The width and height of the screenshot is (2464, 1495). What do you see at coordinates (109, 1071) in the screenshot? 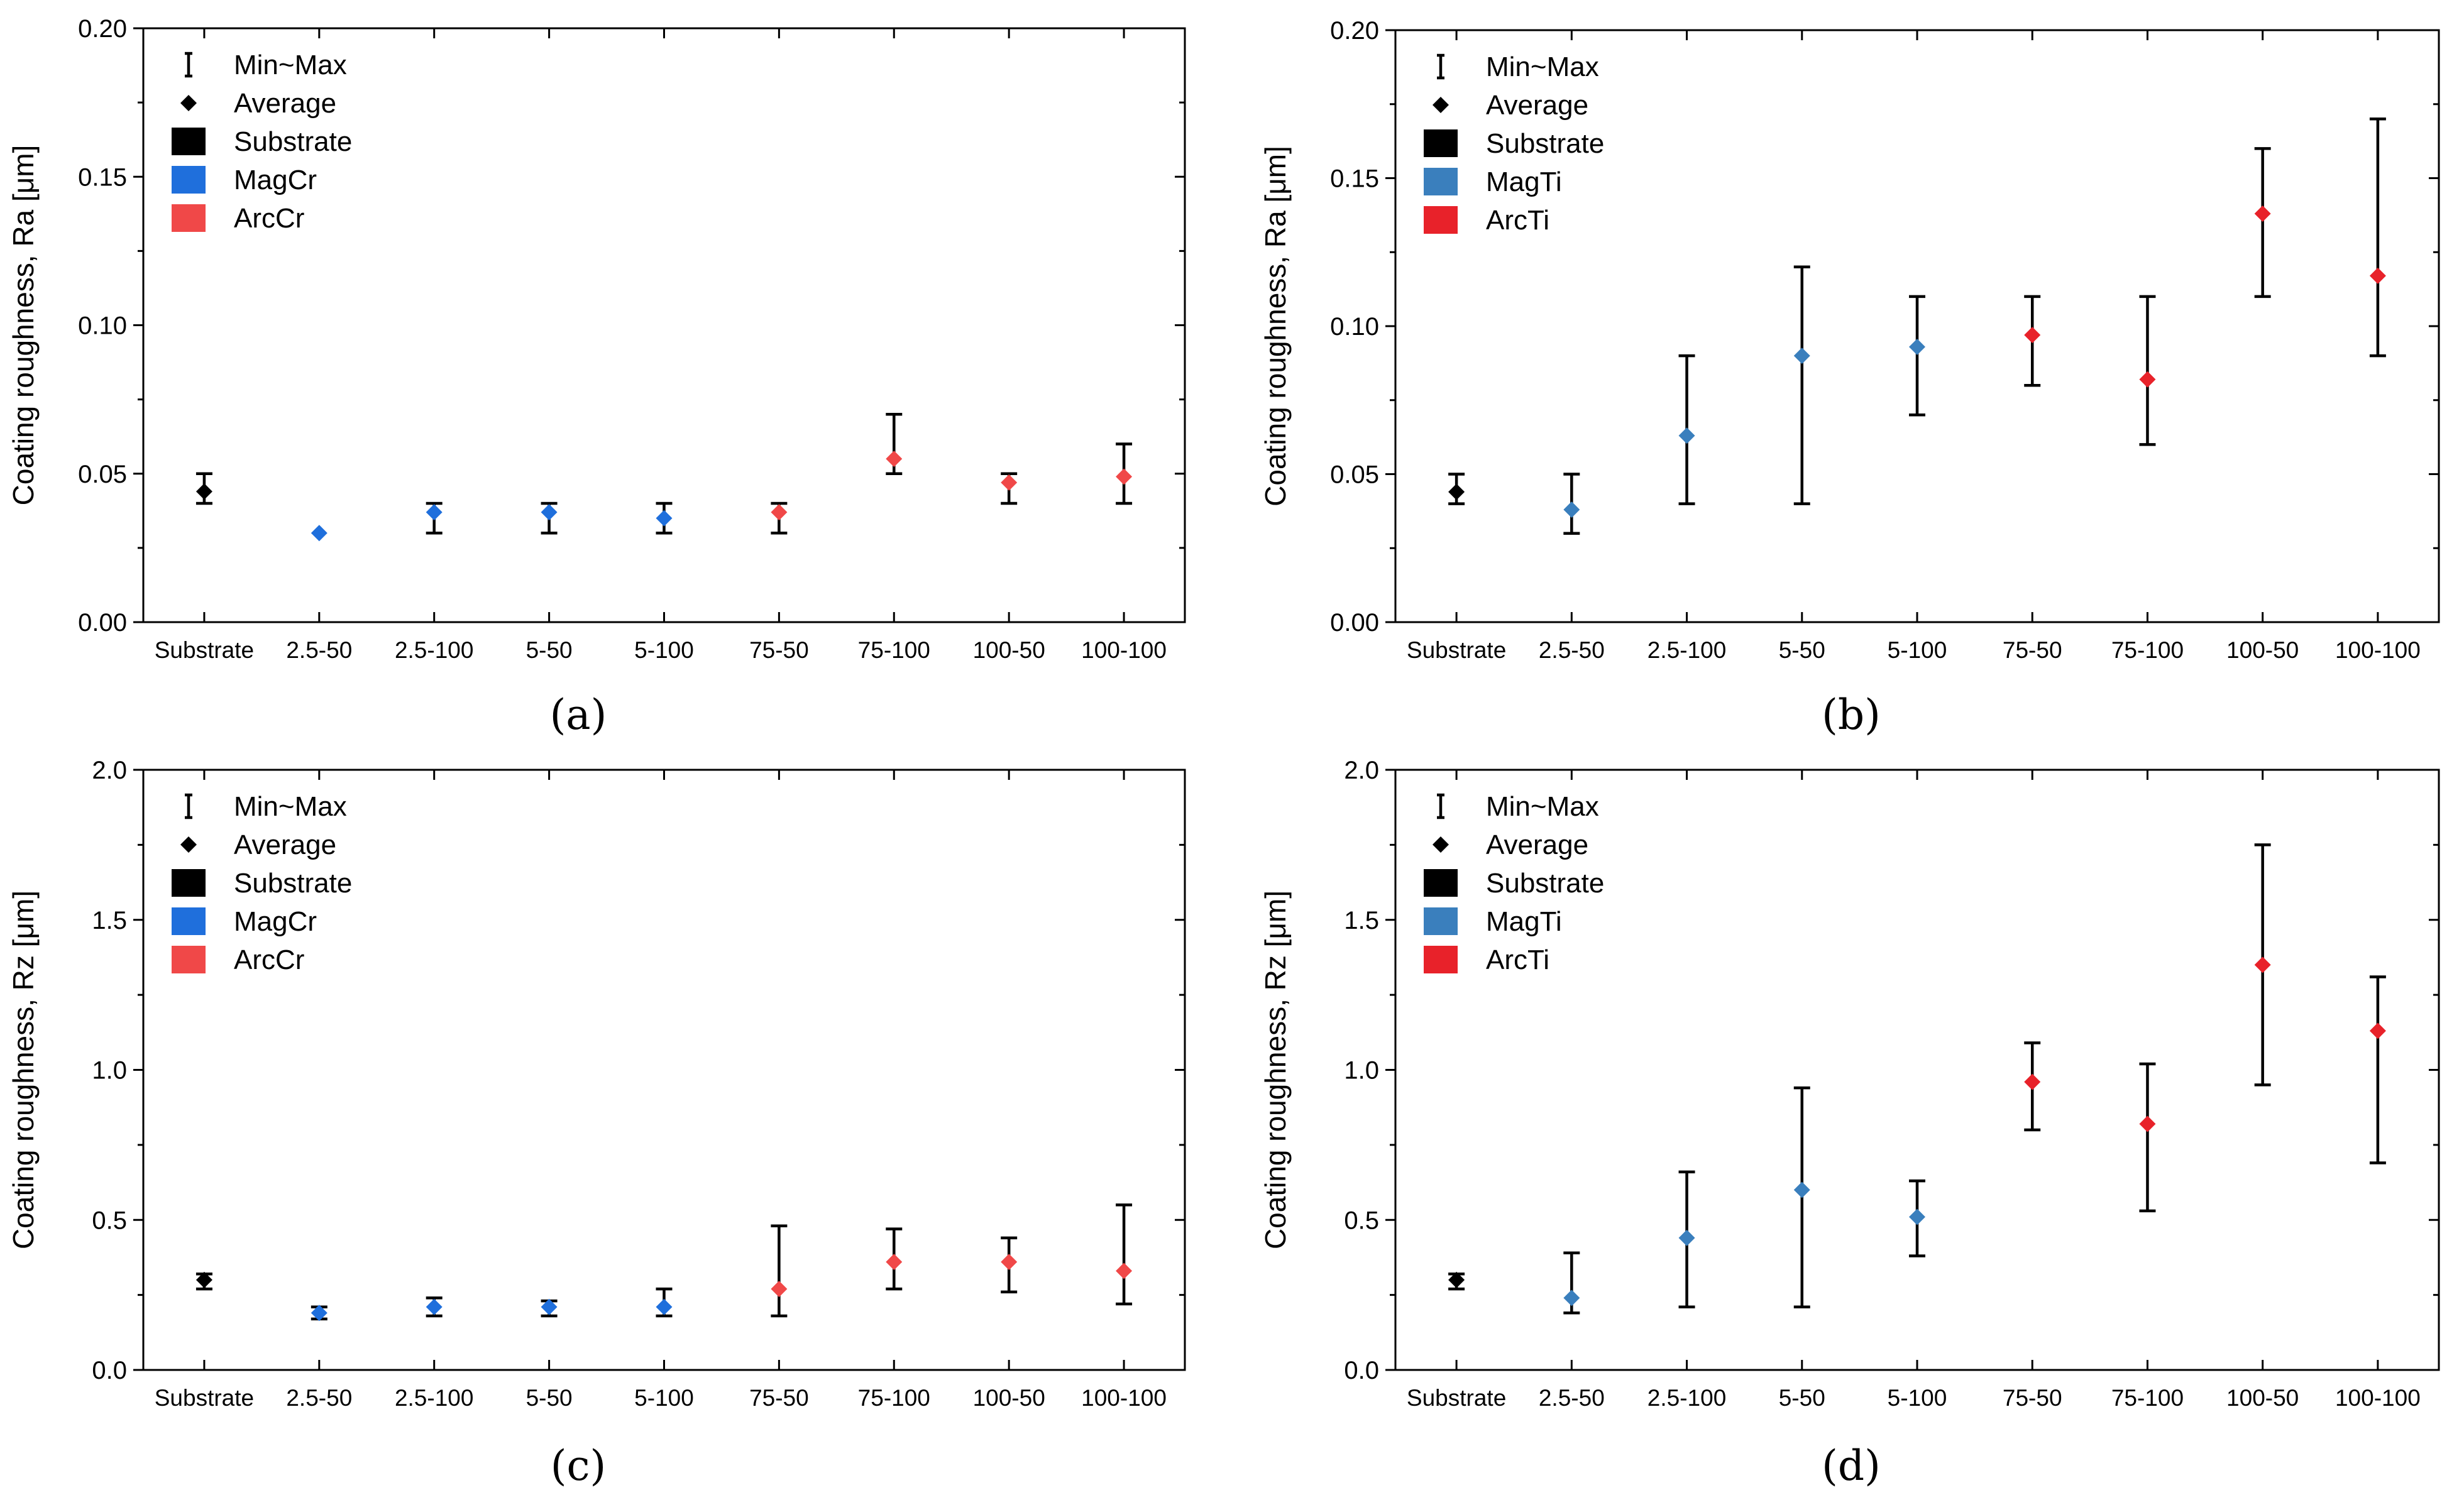
I see `y-tick-label: 1.0` at bounding box center [109, 1071].